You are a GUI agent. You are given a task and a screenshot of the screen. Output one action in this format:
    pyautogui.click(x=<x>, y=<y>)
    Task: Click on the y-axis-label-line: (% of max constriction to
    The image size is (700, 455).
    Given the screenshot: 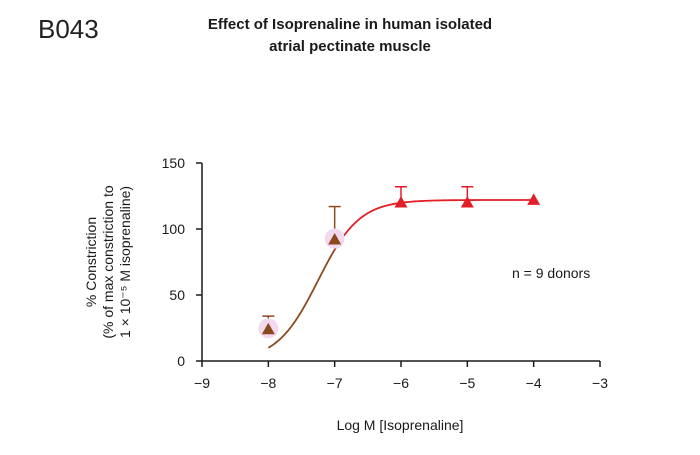 What is the action you would take?
    pyautogui.click(x=108, y=261)
    